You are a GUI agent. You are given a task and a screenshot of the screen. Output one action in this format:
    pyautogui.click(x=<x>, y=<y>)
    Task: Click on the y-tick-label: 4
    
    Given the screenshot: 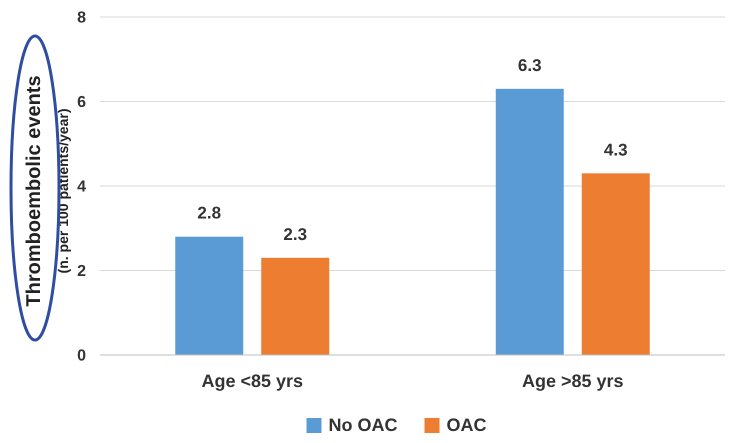 What is the action you would take?
    pyautogui.click(x=81, y=187)
    